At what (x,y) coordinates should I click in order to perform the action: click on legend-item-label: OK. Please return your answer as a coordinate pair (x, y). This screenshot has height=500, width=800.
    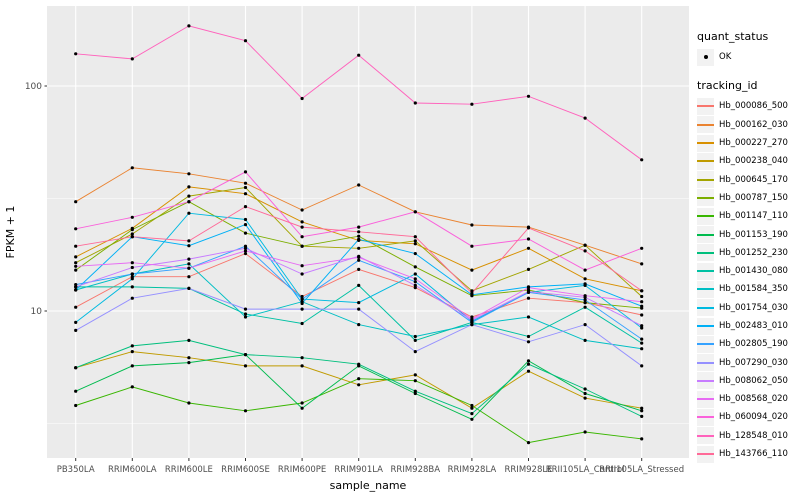
    Looking at the image, I should click on (725, 57).